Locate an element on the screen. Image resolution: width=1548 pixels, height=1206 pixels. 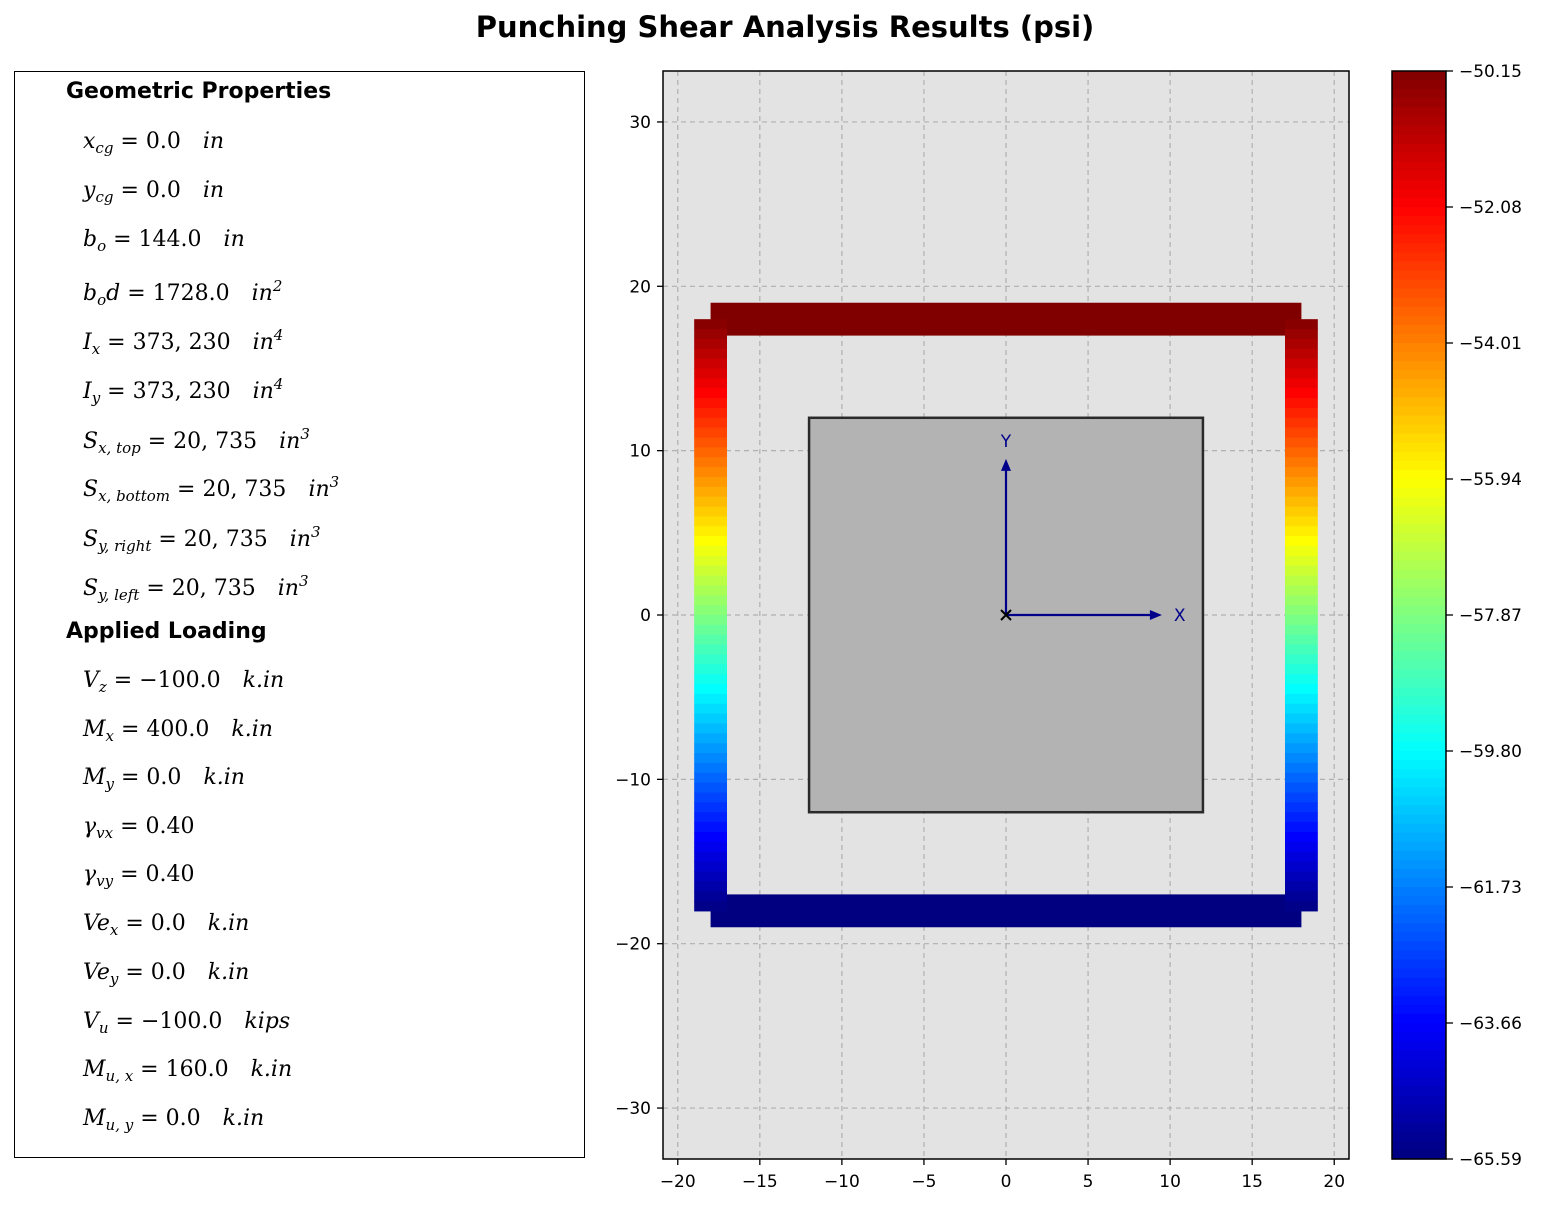
property-row: Sx, top = 20, 735 in3 is located at coordinates (196, 441).